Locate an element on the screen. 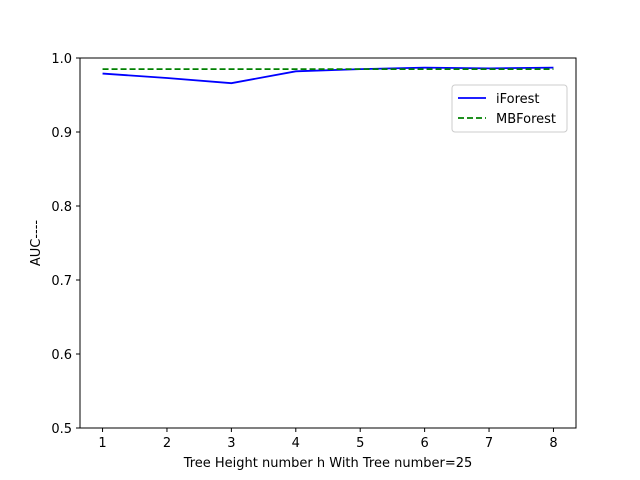 The height and width of the screenshot is (480, 640). x-axis-label: Tree Height number h With Tree number=25 is located at coordinates (328, 463).